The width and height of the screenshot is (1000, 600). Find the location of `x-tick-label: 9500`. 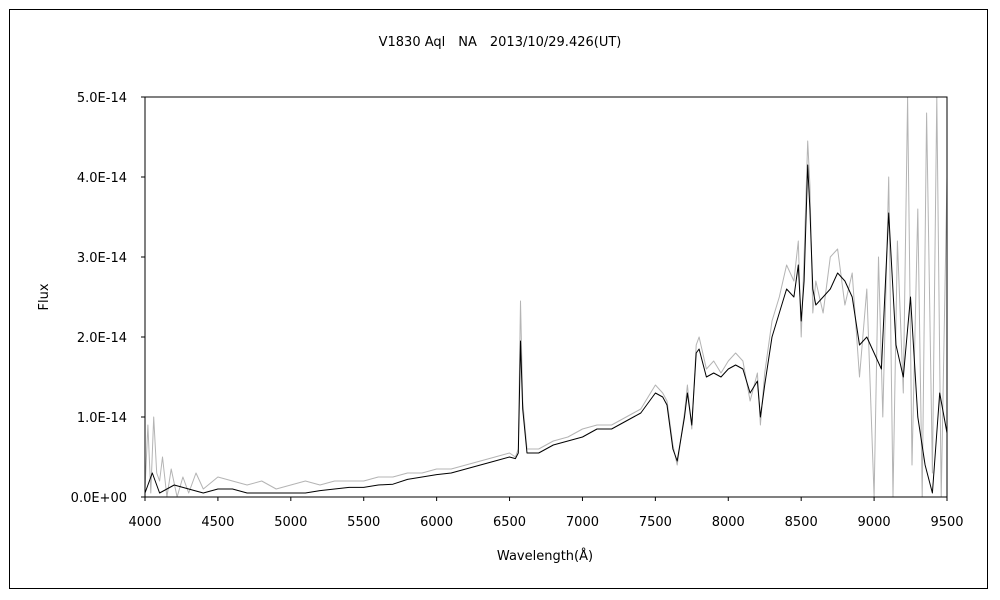

x-tick-label: 9500 is located at coordinates (946, 522).